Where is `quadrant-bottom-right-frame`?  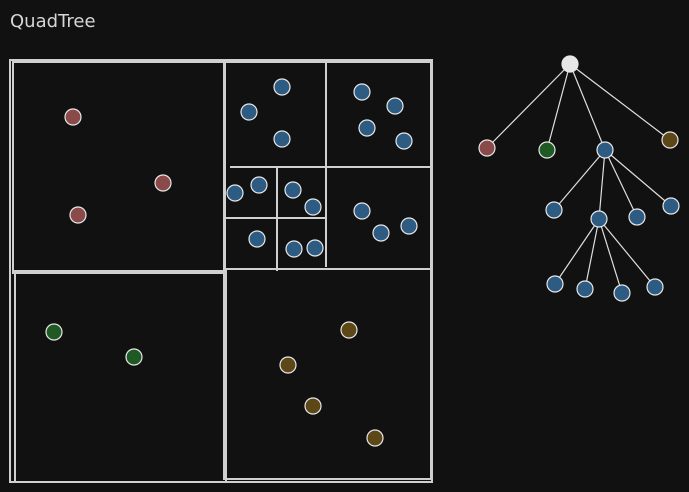 quadrant-bottom-right-frame is located at coordinates (327, 374).